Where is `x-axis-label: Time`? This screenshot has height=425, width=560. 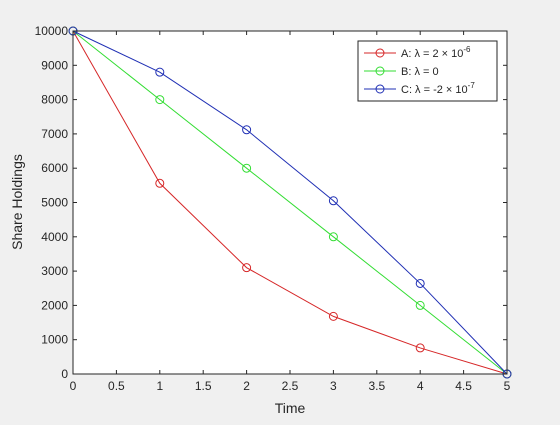 x-axis-label: Time is located at coordinates (290, 408).